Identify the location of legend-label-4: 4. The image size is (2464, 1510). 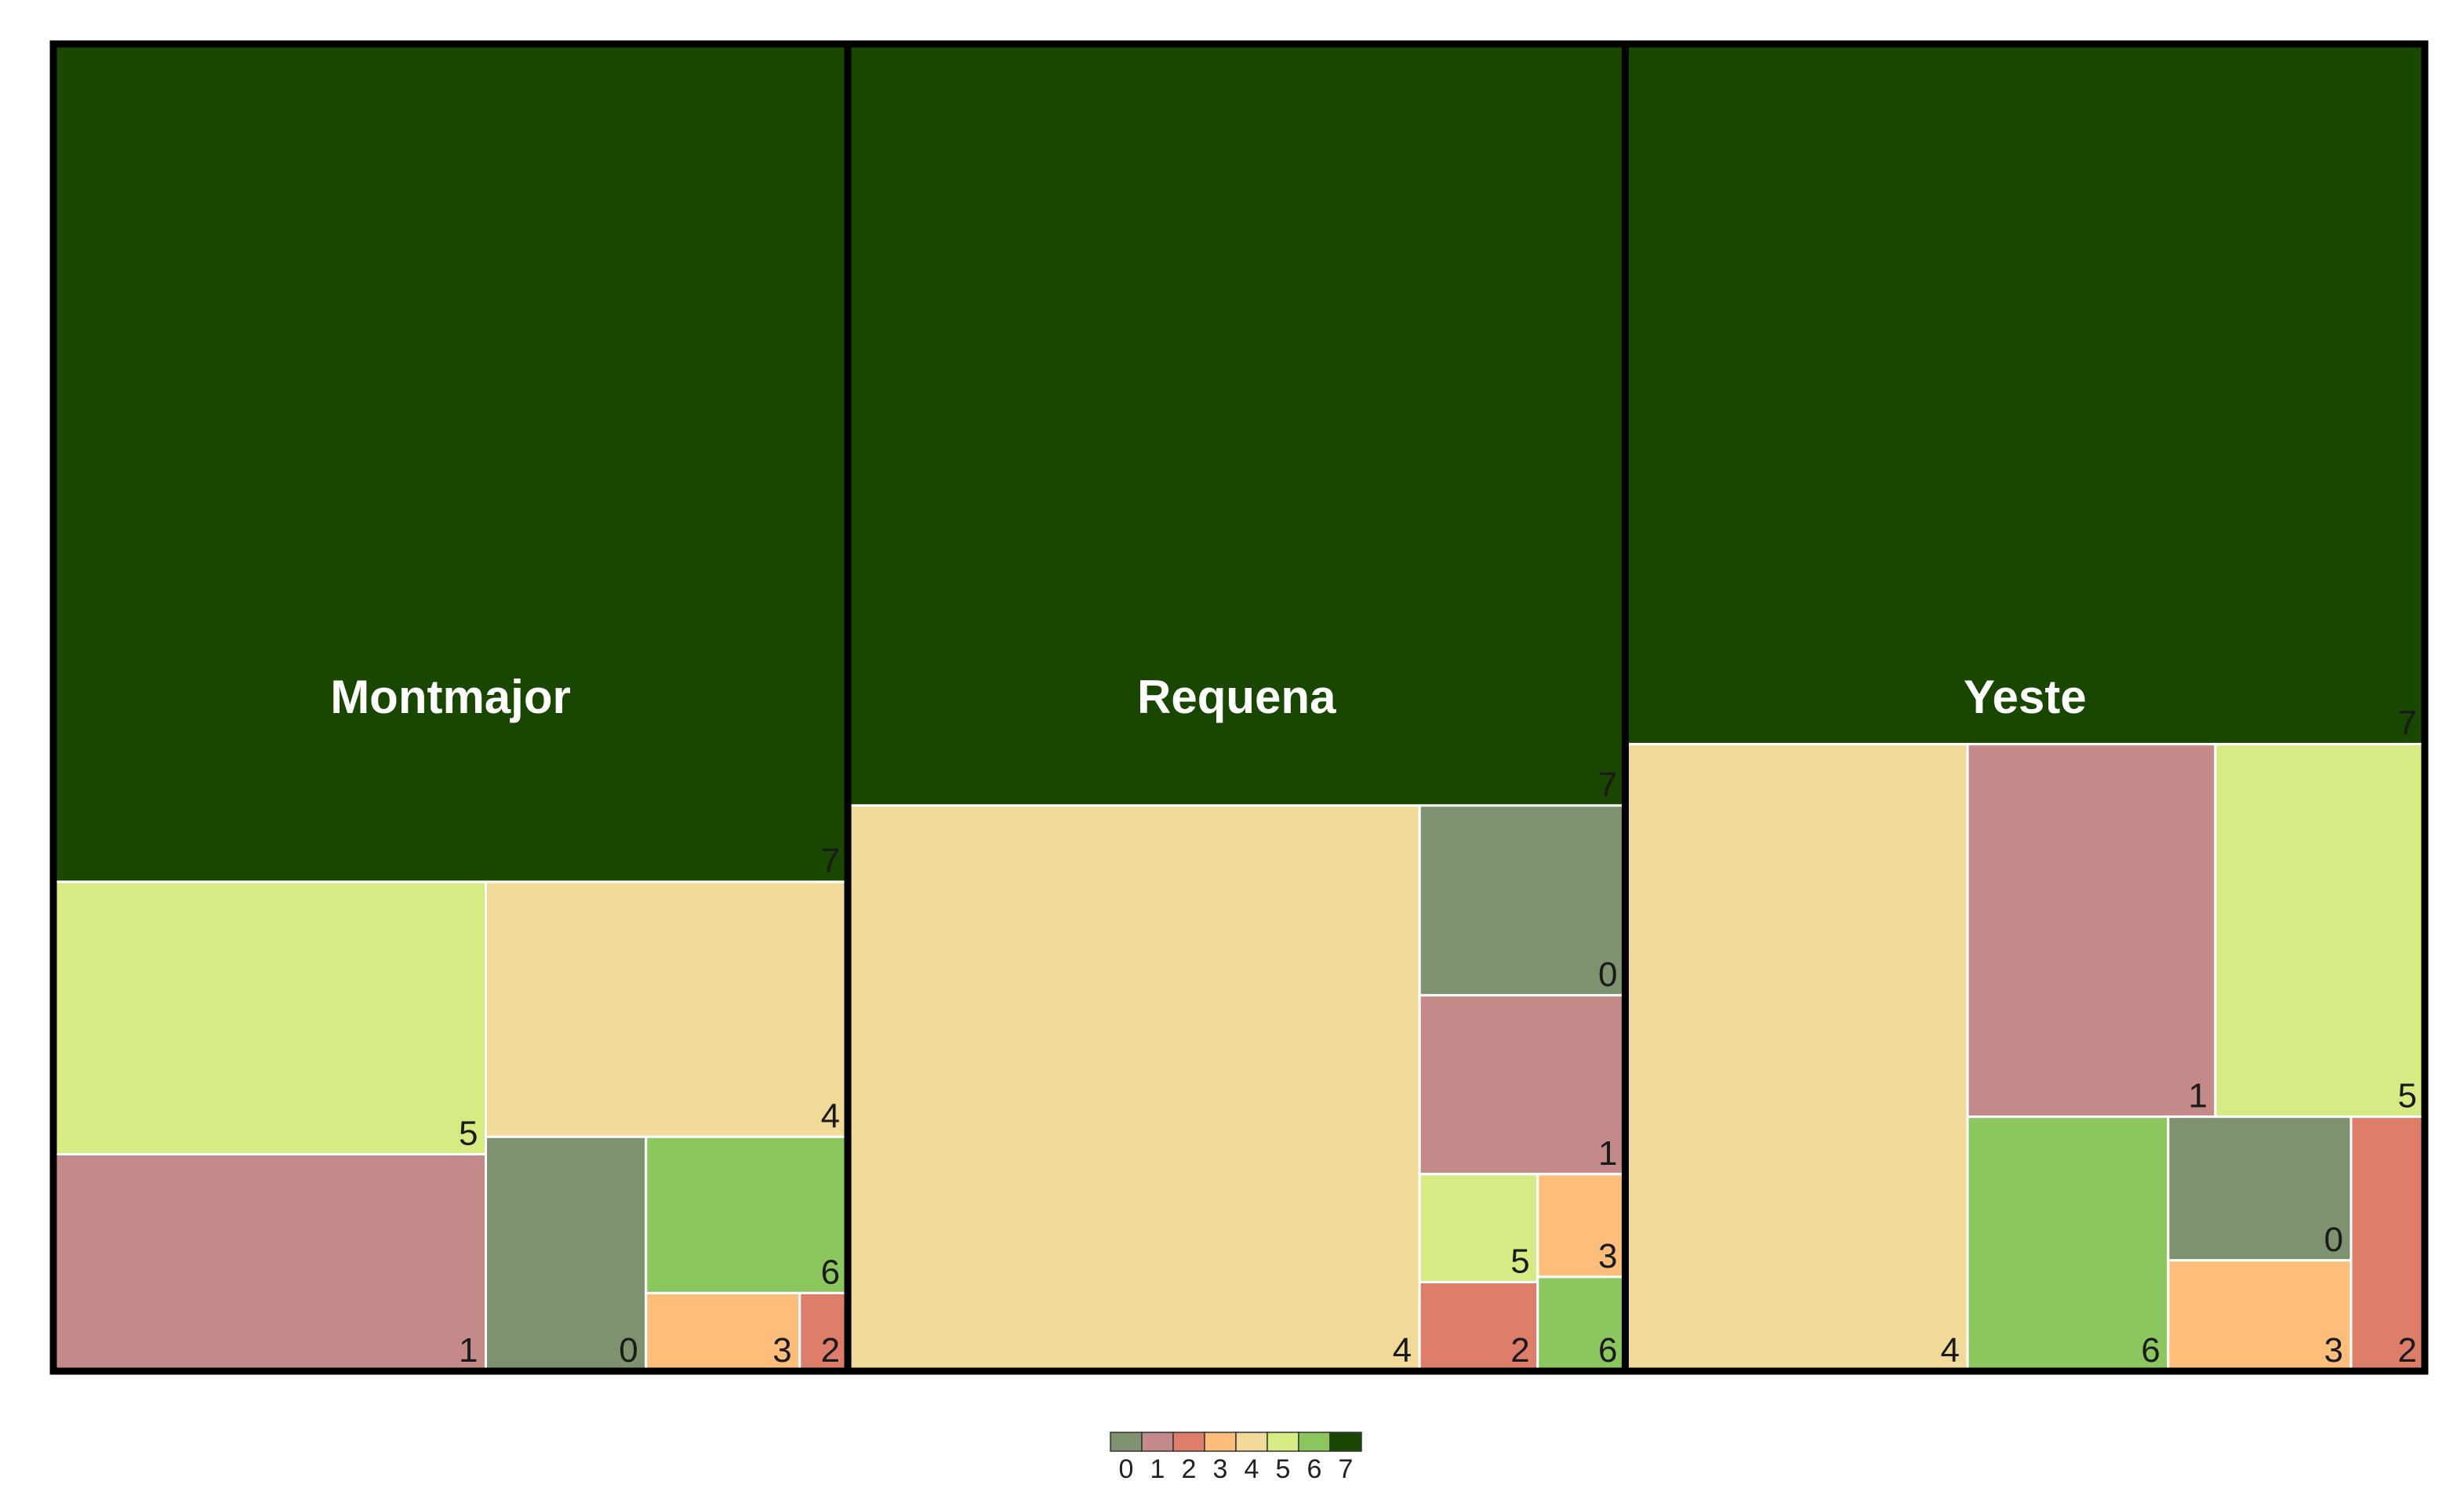
(1252, 1469).